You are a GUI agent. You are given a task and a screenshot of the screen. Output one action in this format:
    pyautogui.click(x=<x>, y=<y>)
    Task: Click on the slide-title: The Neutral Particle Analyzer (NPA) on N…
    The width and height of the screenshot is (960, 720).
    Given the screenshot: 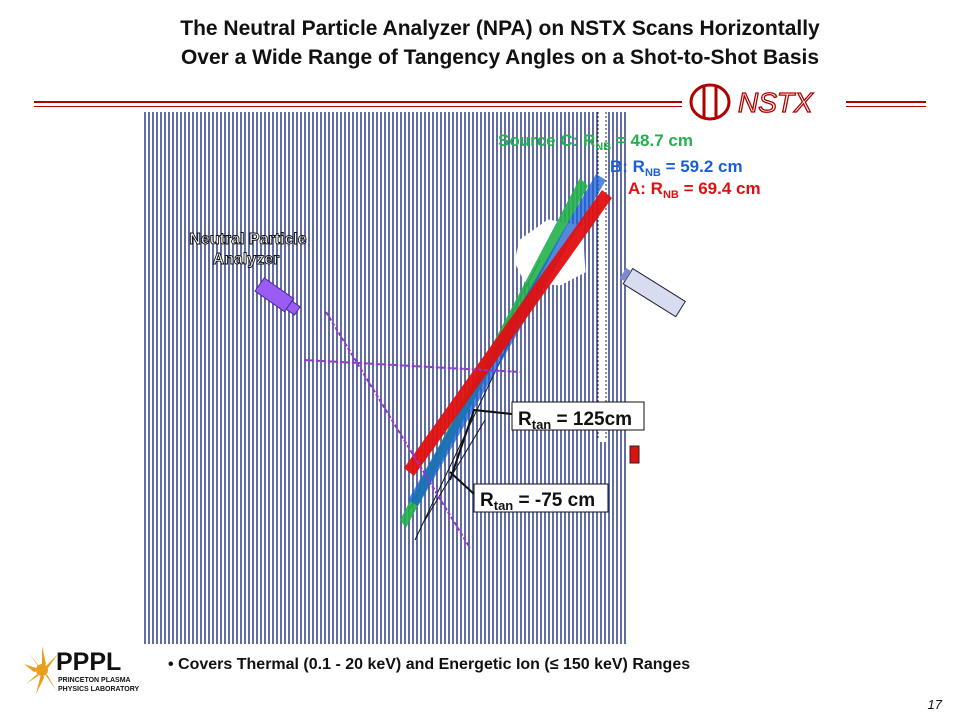 What is the action you would take?
    pyautogui.click(x=500, y=43)
    